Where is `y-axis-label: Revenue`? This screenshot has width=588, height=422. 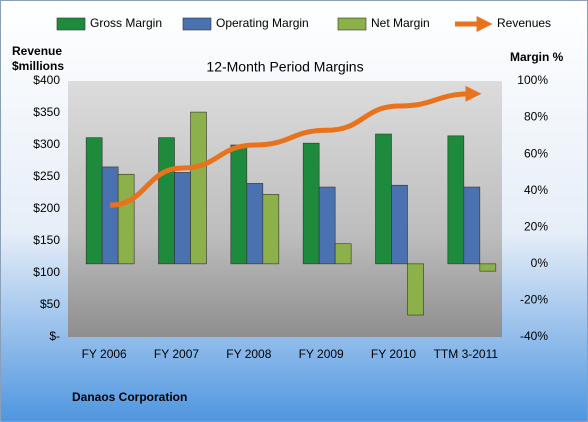 y-axis-label: Revenue is located at coordinates (37, 51).